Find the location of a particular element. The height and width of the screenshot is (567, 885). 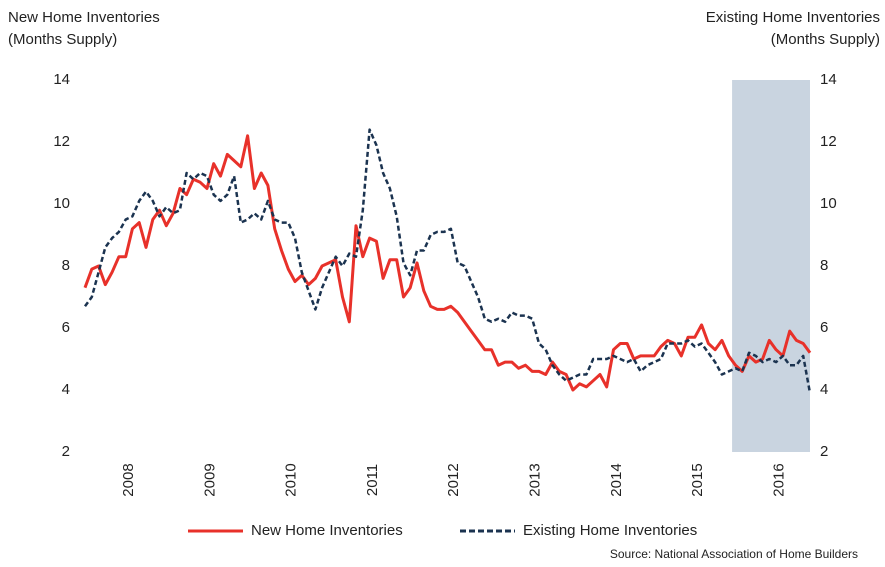

y2-tick-label: 6 is located at coordinates (824, 327).